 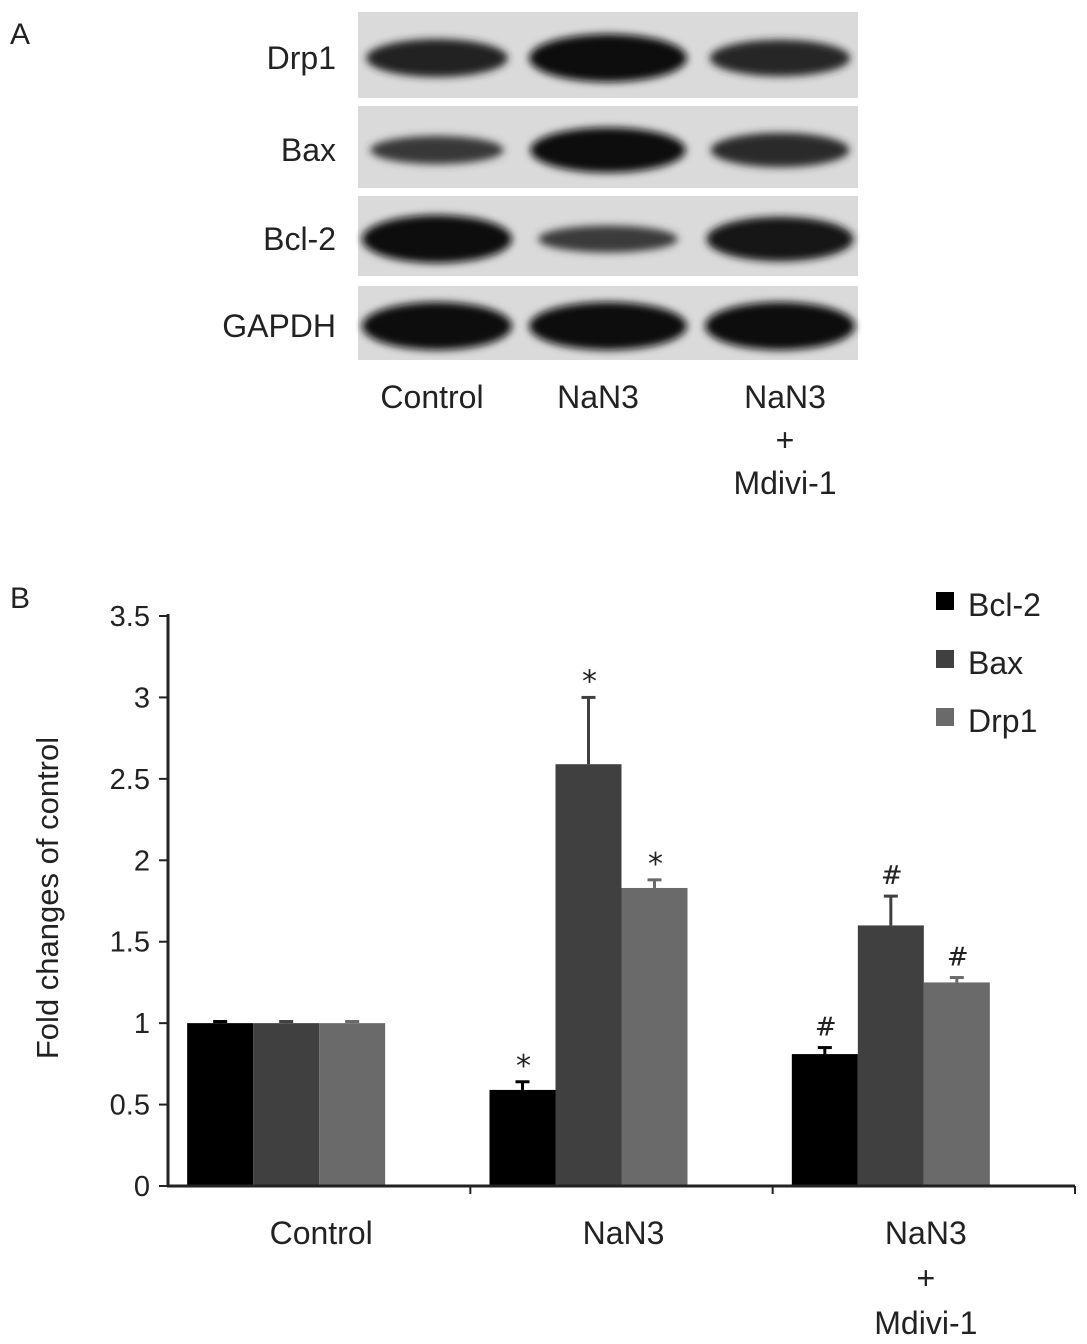 I want to click on significance-marks: * # * # * #, so click(x=742, y=873).